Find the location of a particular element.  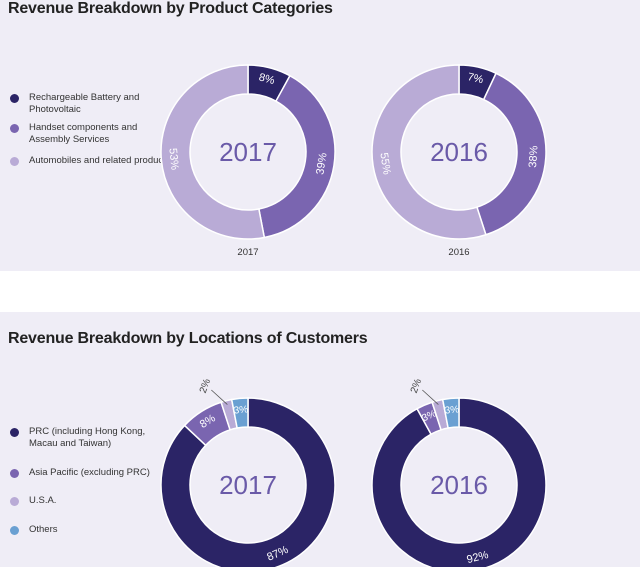

donut-2016-location-slice-prc-including-hong-kong-macau-and-taiwan is located at coordinates (459, 482).